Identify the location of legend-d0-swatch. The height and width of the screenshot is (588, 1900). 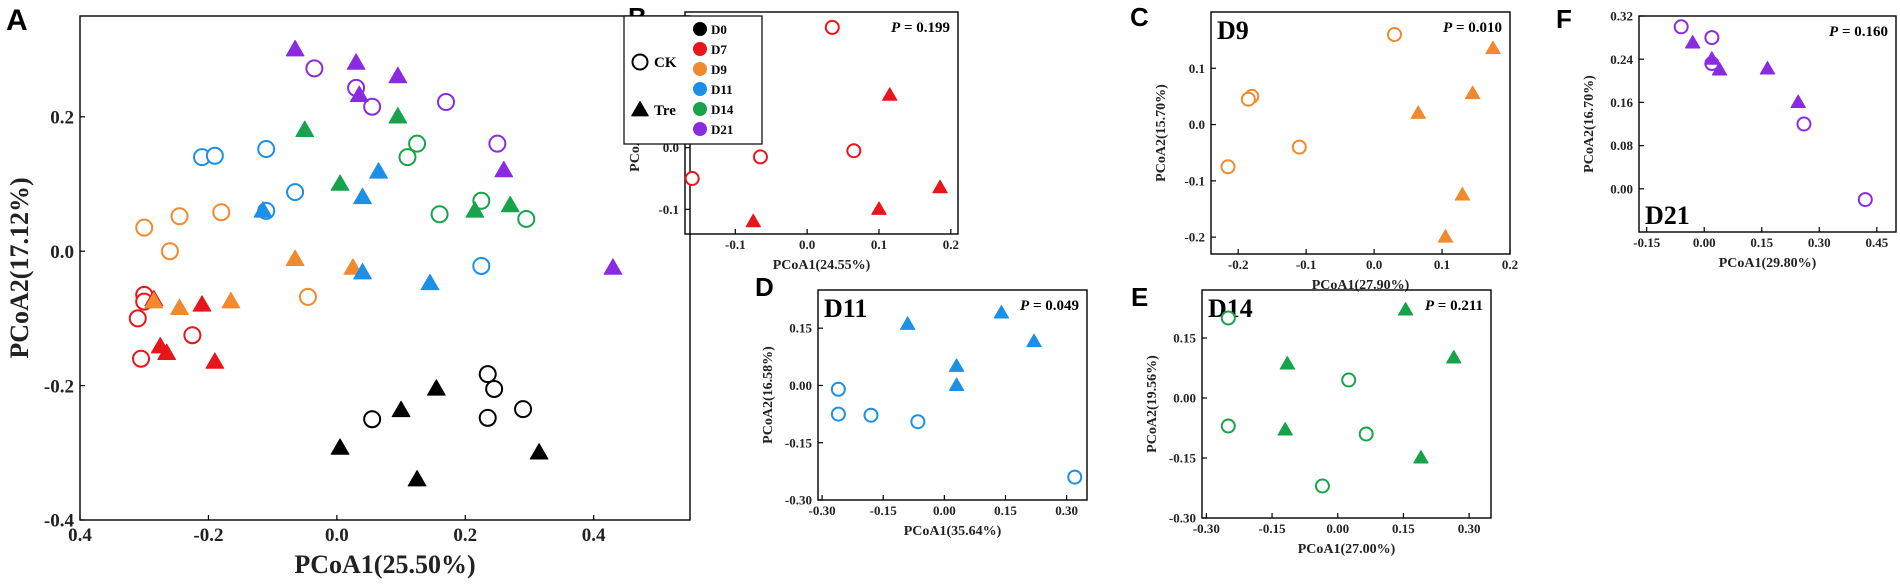
(700, 29).